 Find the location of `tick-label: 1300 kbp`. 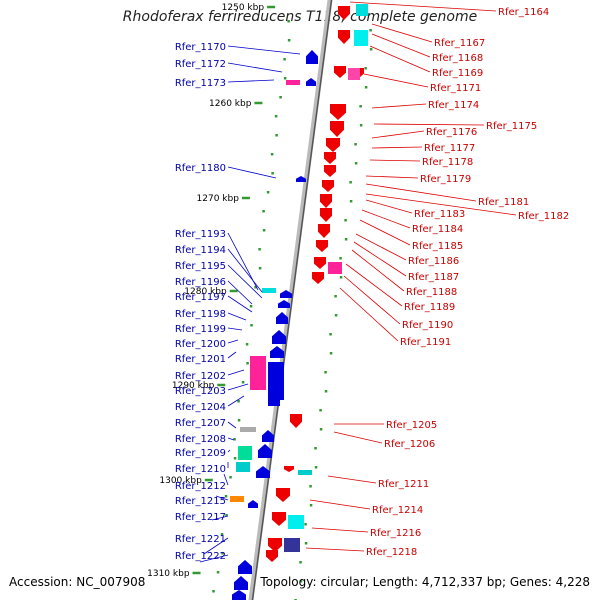

tick-label: 1300 kbp is located at coordinates (180, 481).